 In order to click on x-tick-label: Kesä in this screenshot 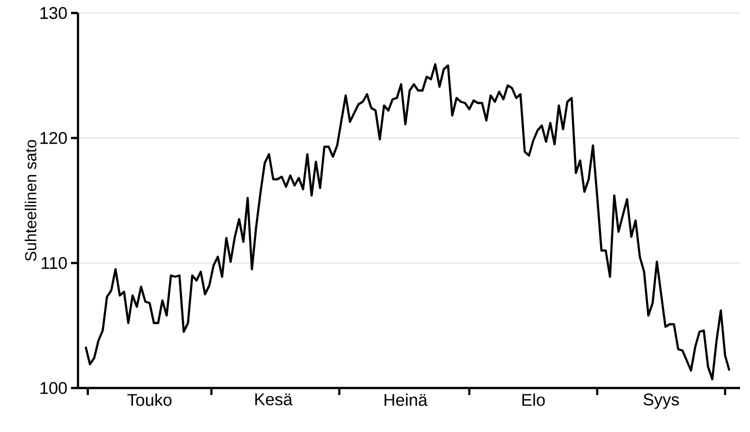, I will do `click(274, 400)`.